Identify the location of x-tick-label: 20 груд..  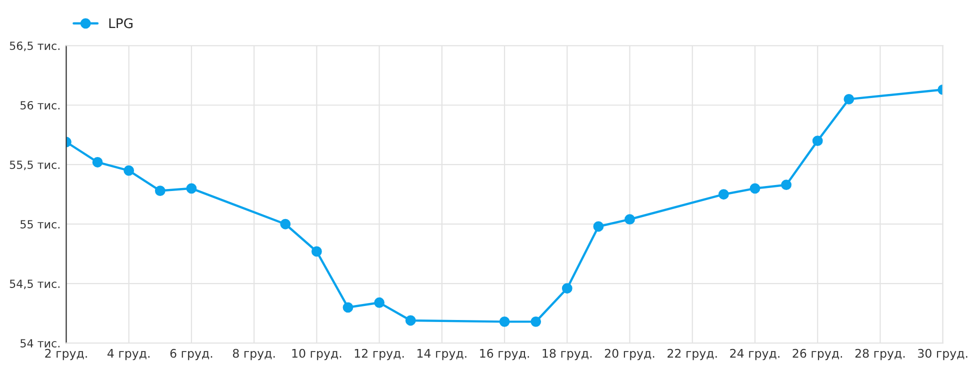
(629, 354).